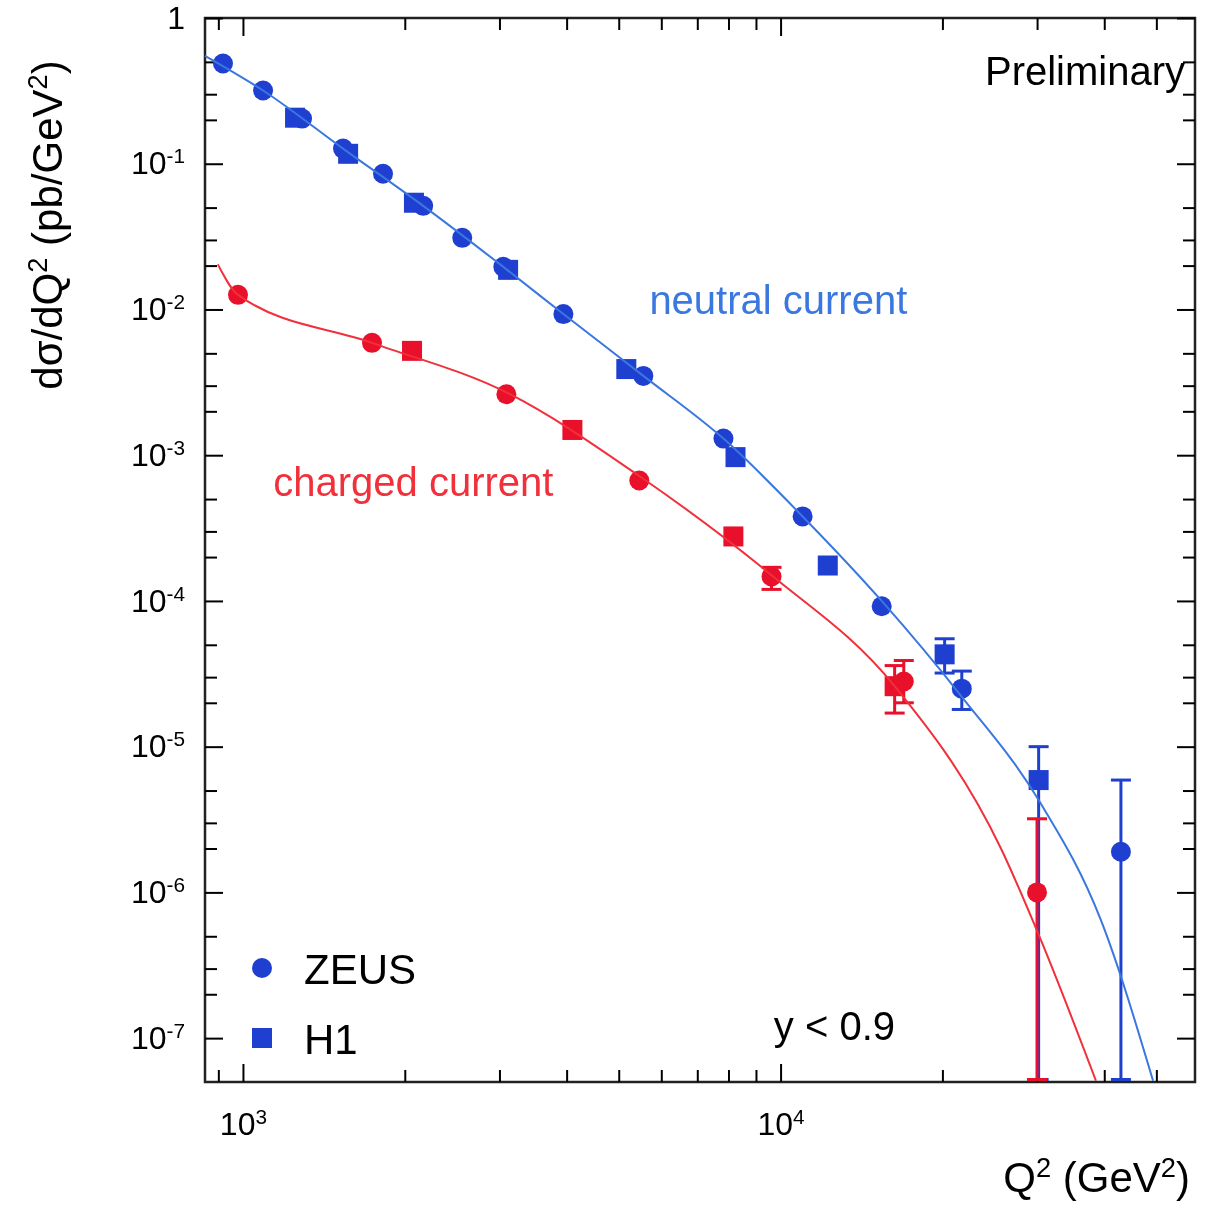 The width and height of the screenshot is (1206, 1205). I want to click on y-tick-label: 10$^{-2}$, so click(157, 308).